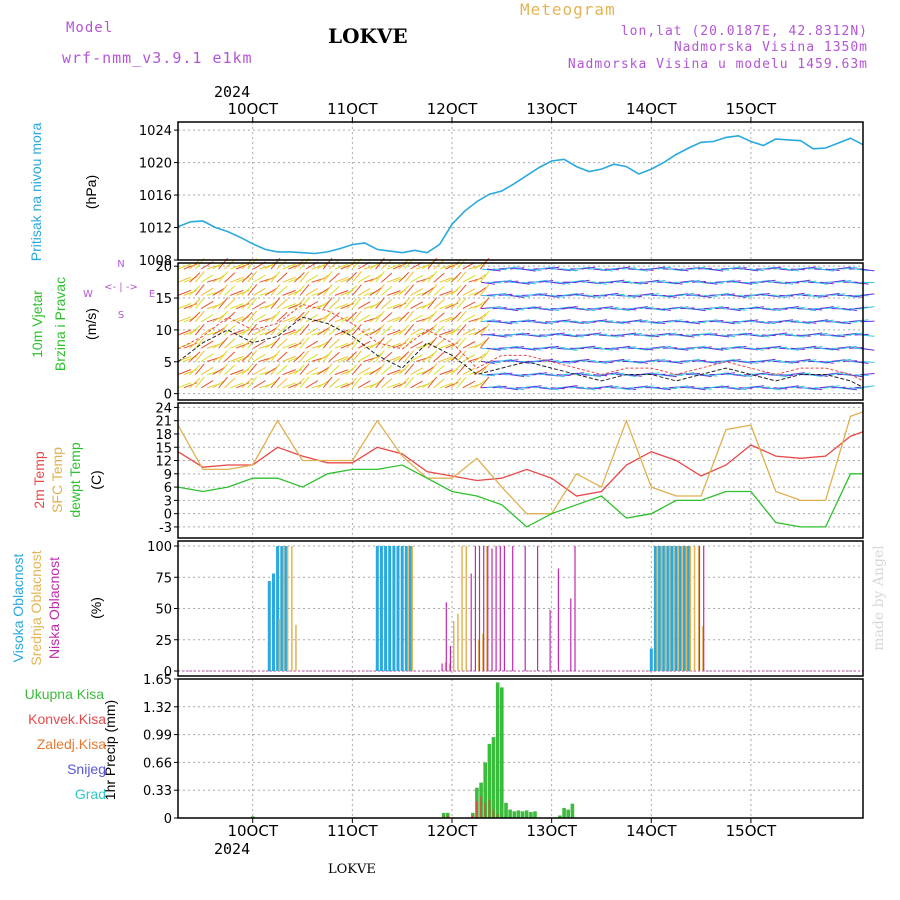 The width and height of the screenshot is (900, 900). What do you see at coordinates (163, 331) in the screenshot?
I see `y-tick-label: 10` at bounding box center [163, 331].